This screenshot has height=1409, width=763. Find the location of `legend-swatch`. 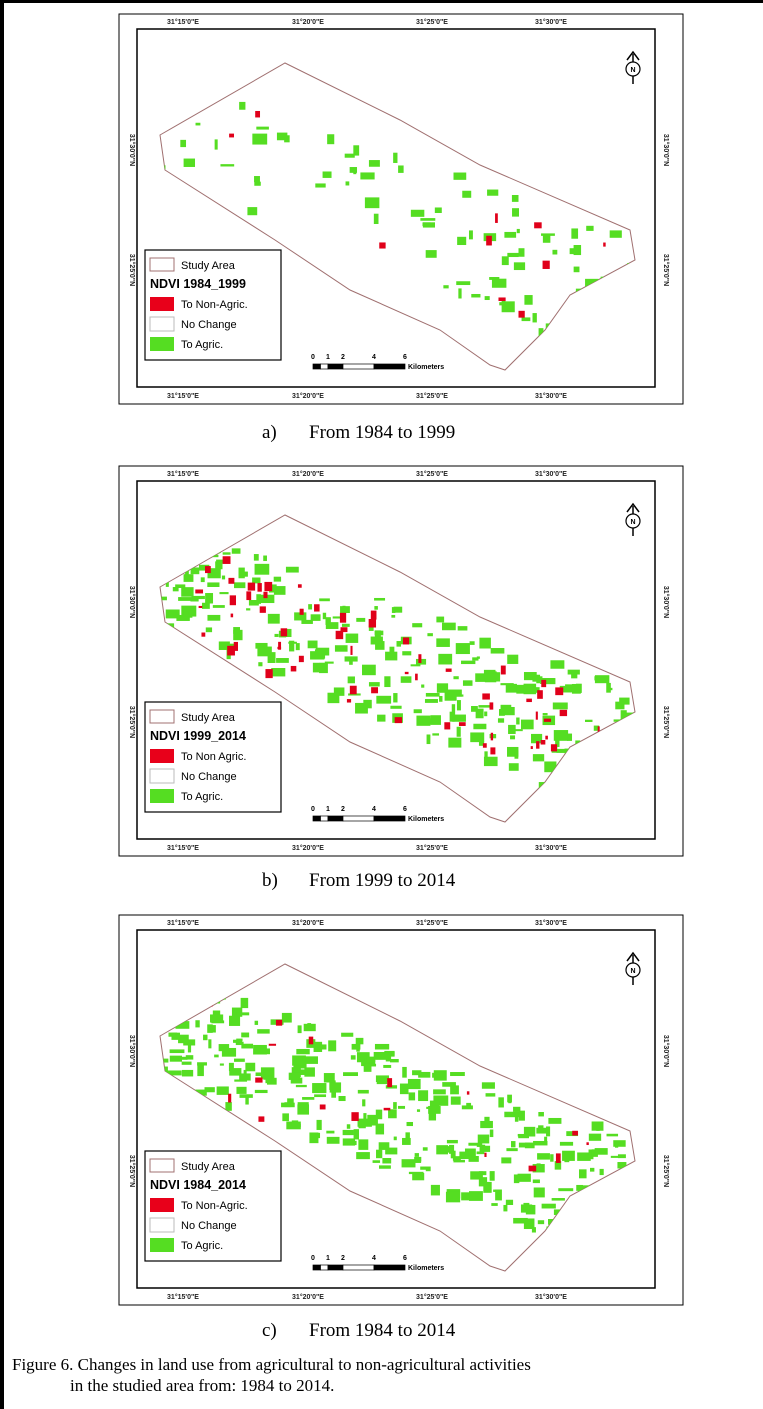

legend-swatch is located at coordinates (162, 716).